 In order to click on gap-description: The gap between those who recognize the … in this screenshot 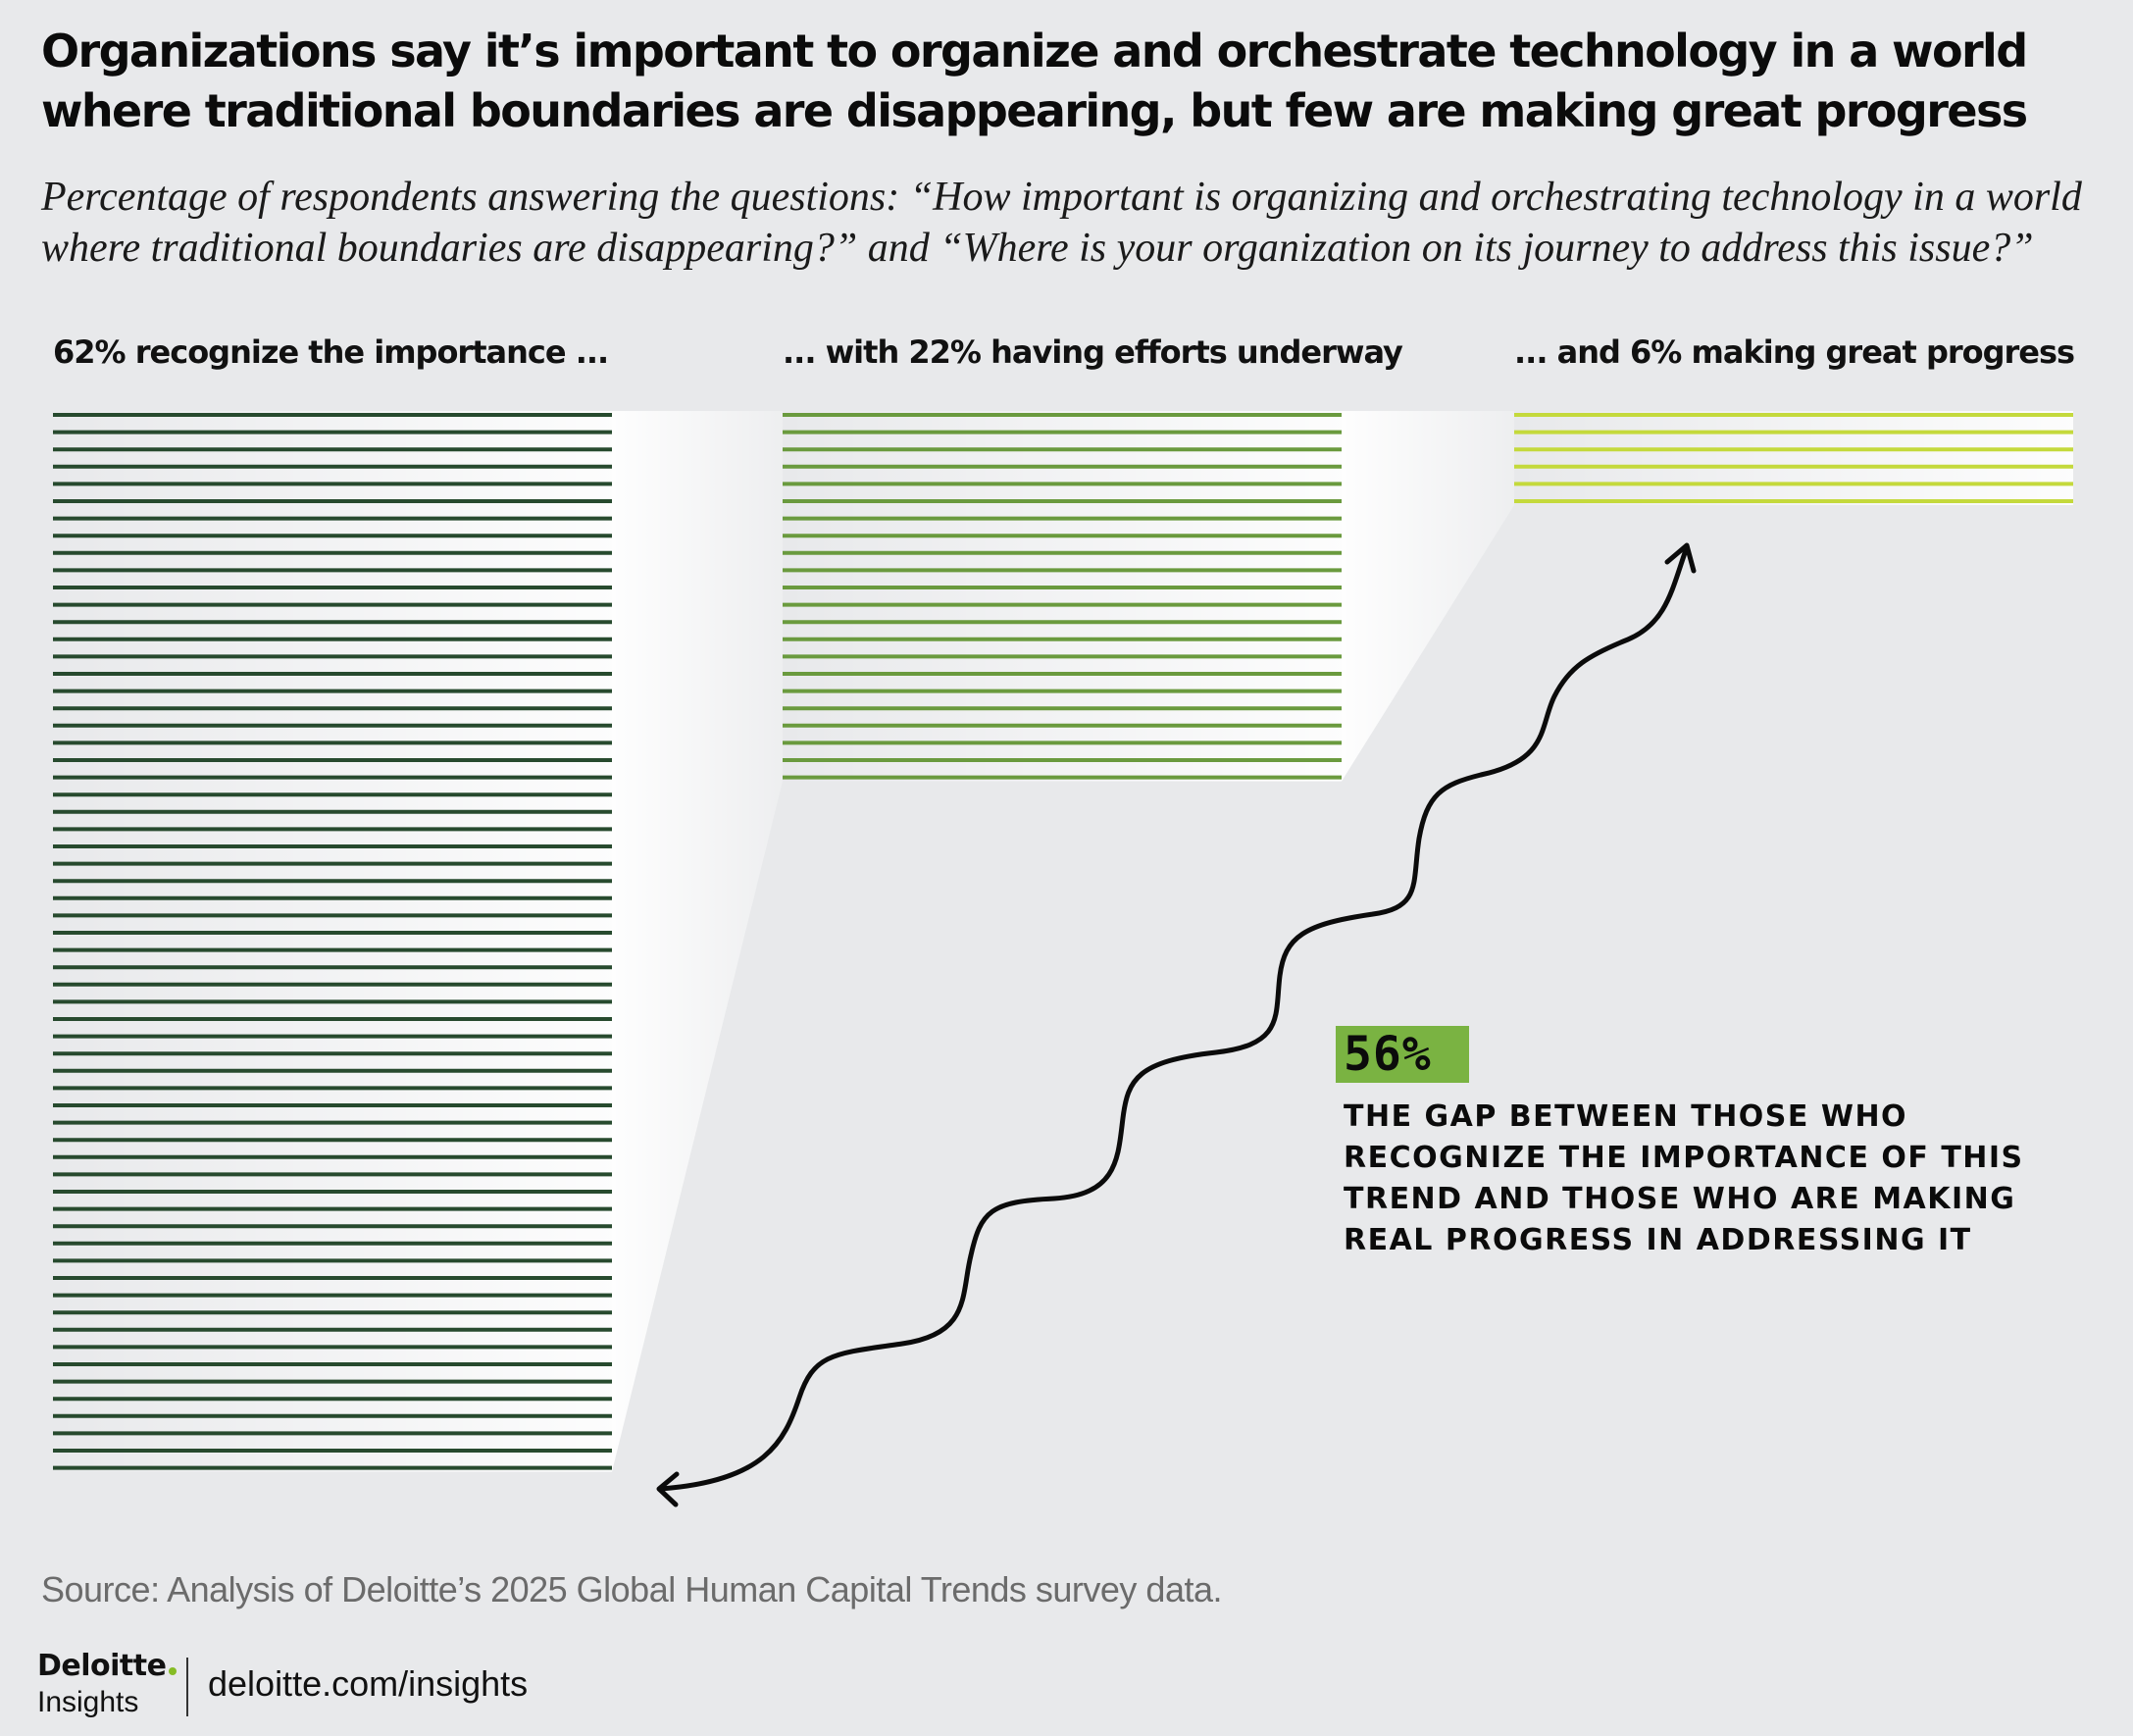, I will do `click(1684, 1178)`.